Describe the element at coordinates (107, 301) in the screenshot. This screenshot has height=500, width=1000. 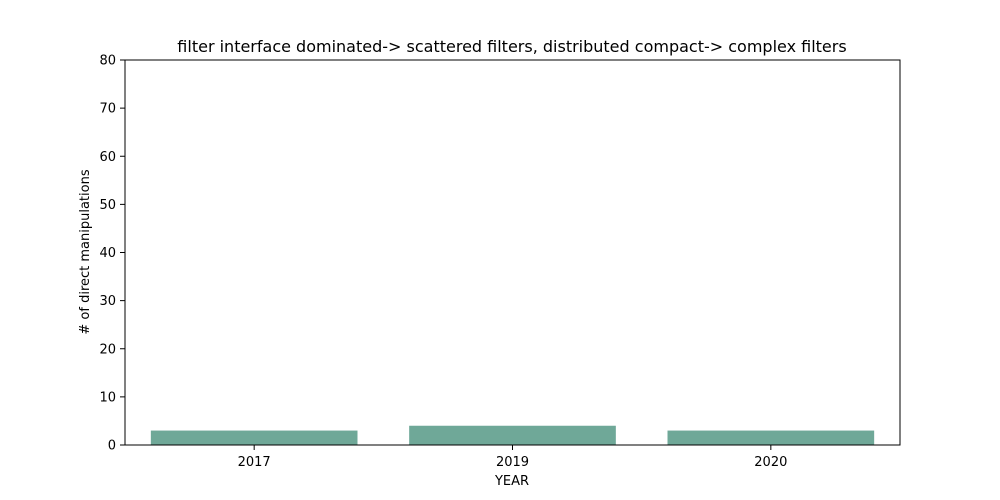
I see `y-tick-label: 30` at that location.